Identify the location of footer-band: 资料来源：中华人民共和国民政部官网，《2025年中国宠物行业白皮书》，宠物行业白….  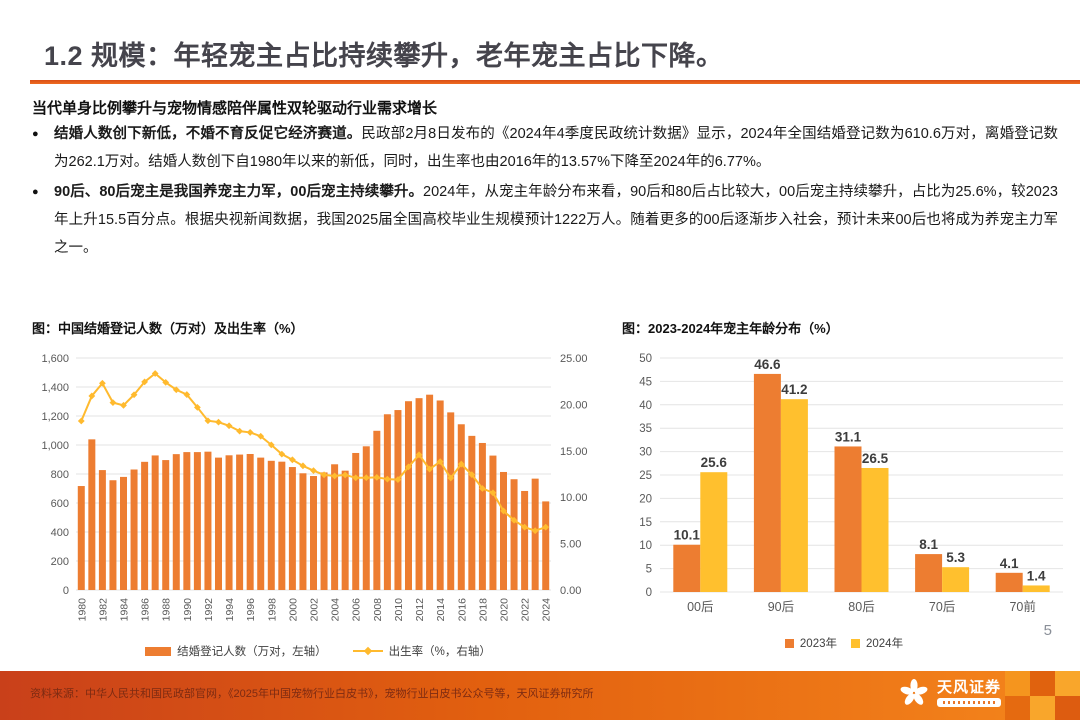
(540, 695).